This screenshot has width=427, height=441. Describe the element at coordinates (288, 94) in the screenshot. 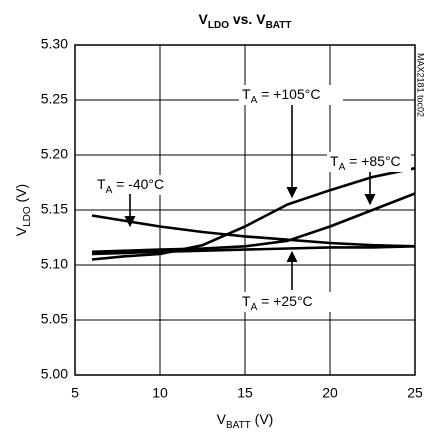

I see `text-segment: = +105°C` at that location.